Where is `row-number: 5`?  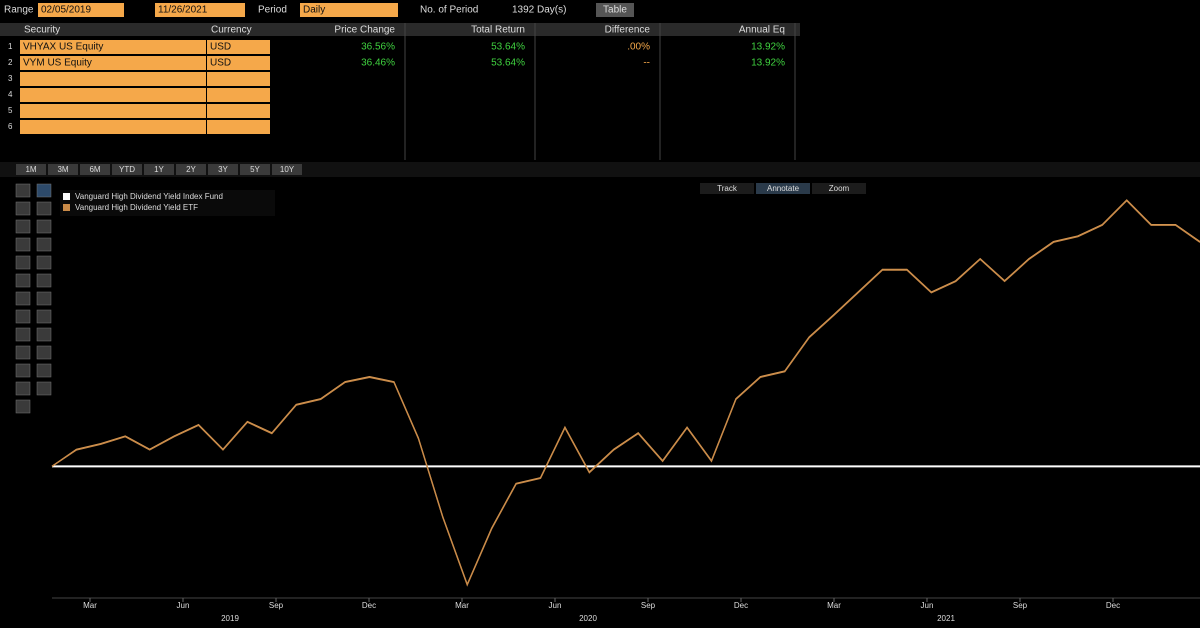 row-number: 5 is located at coordinates (10, 110).